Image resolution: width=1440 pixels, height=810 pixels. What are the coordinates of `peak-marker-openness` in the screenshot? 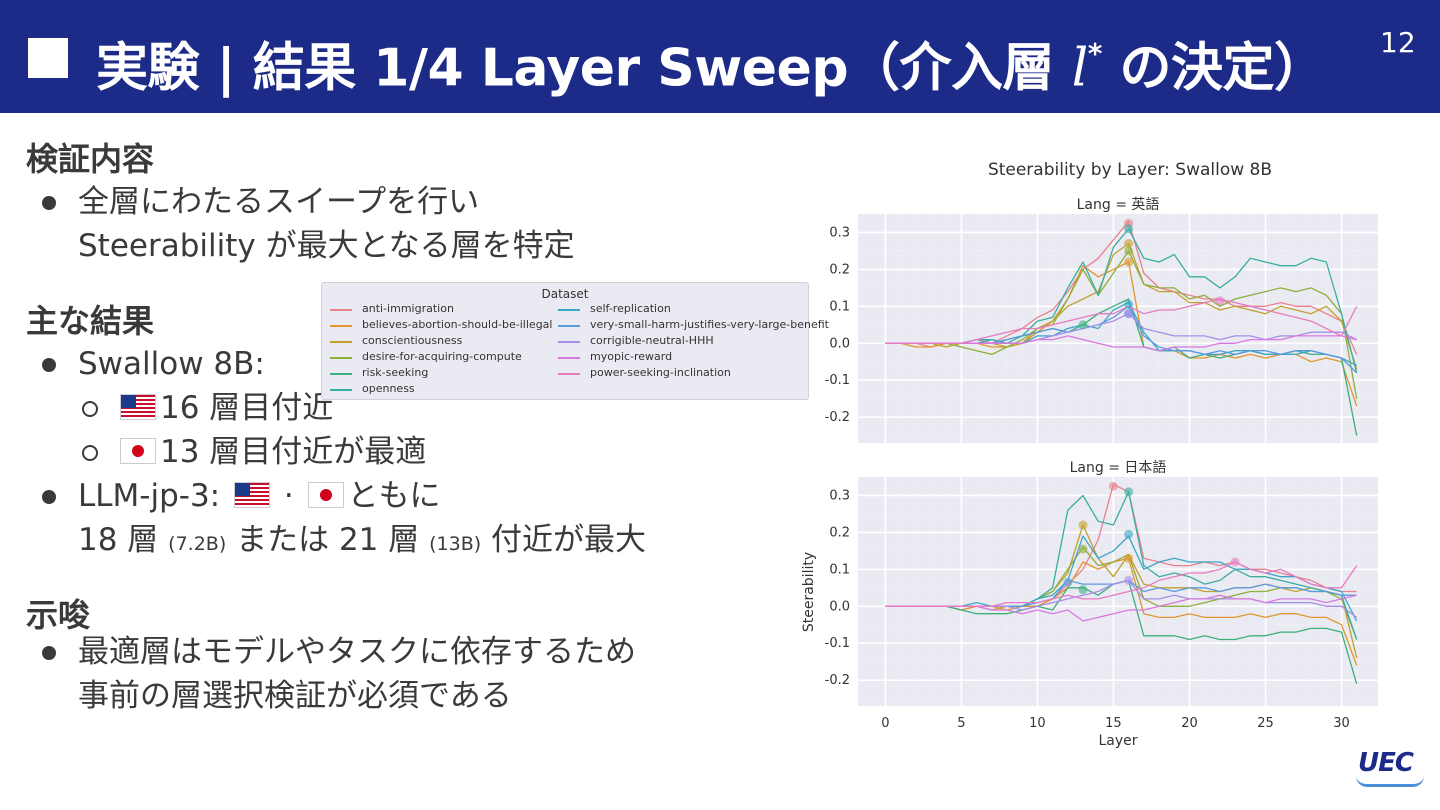 It's located at (1129, 229).